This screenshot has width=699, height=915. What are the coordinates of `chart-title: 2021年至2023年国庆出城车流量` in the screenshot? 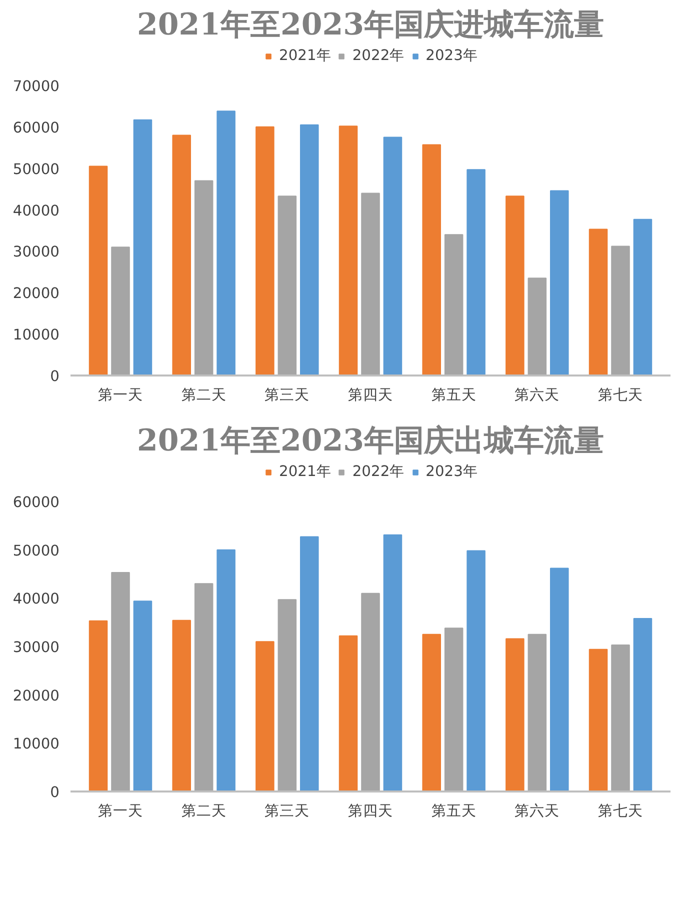 It's located at (370, 441).